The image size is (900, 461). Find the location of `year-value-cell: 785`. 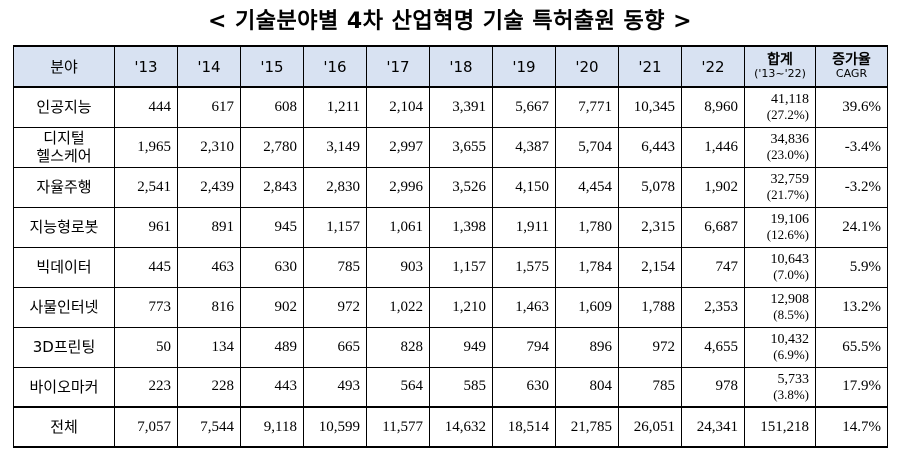

year-value-cell: 785 is located at coordinates (650, 387).